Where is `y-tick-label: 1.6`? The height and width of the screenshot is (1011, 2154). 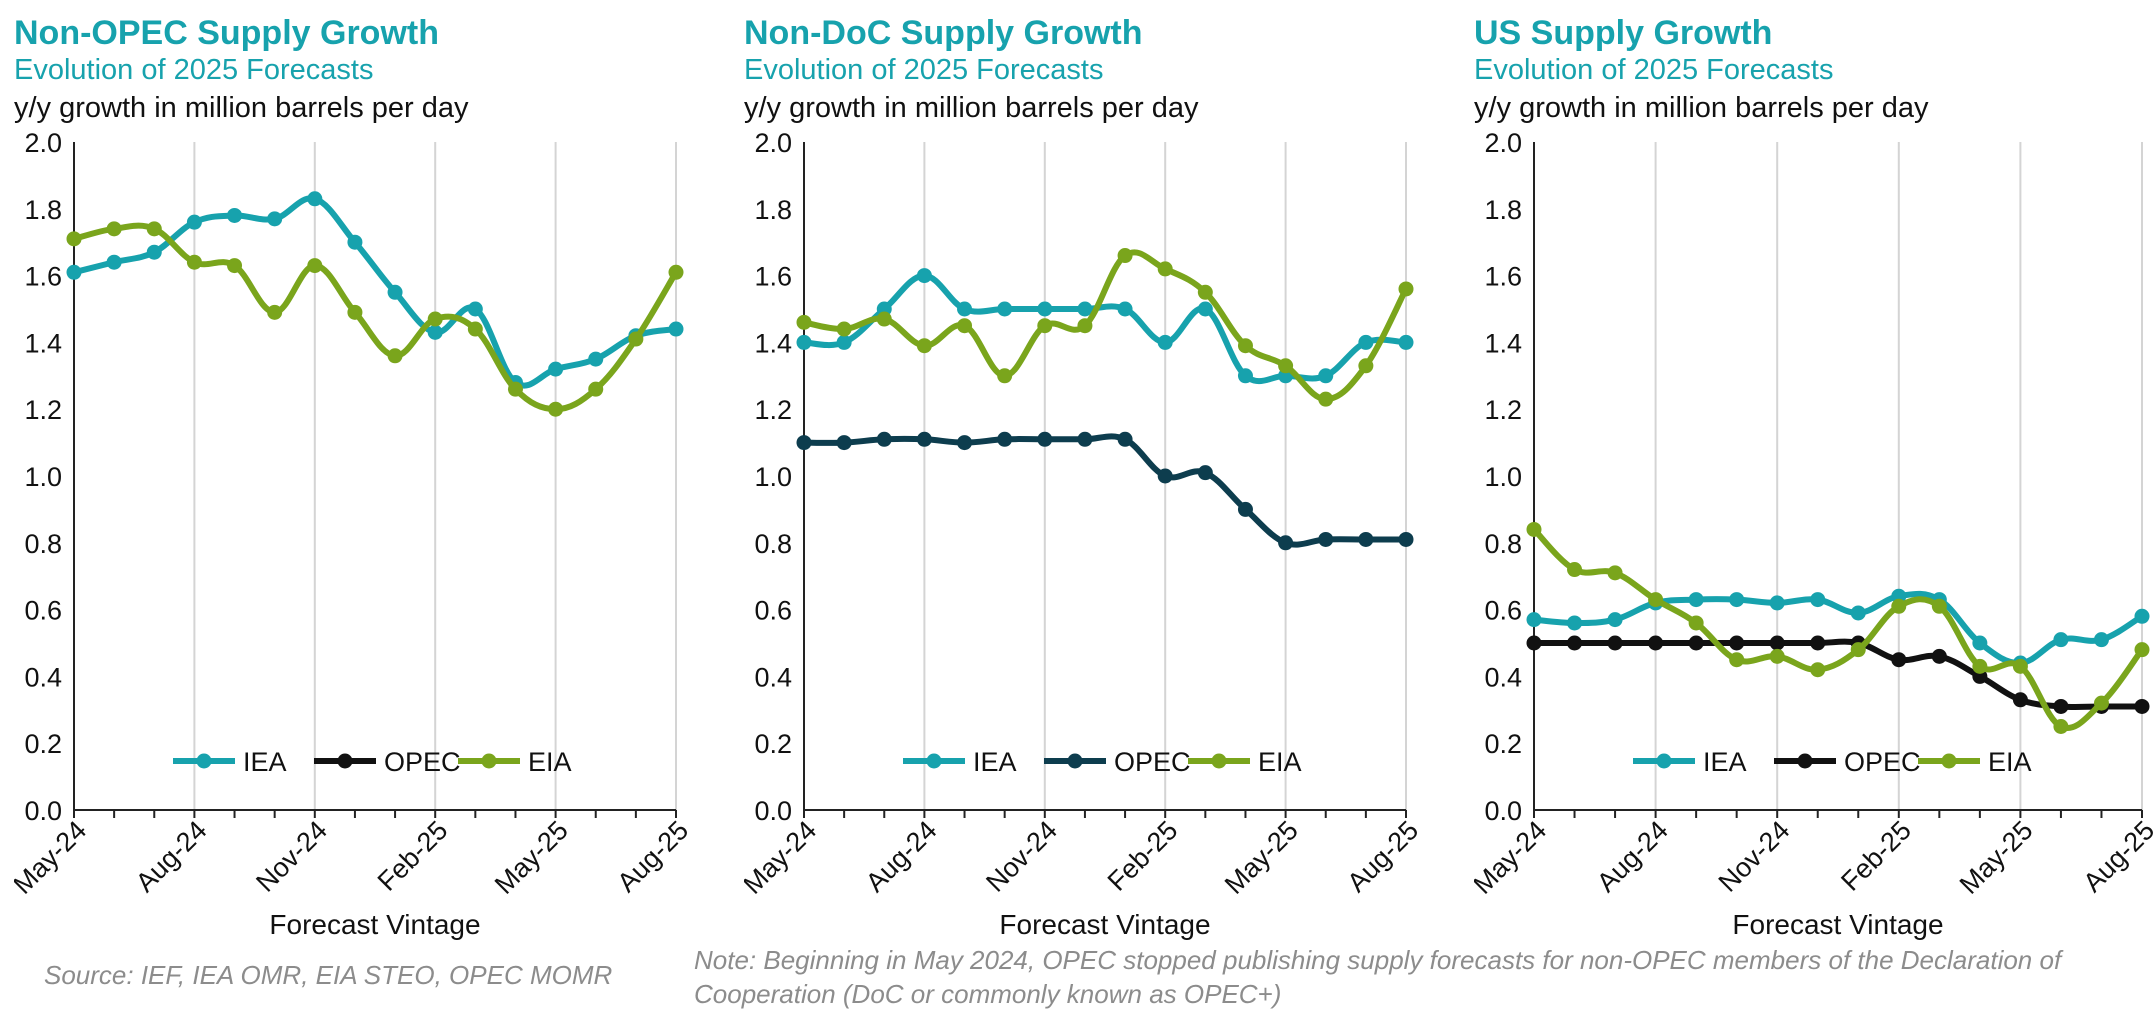 y-tick-label: 1.6 is located at coordinates (43, 277).